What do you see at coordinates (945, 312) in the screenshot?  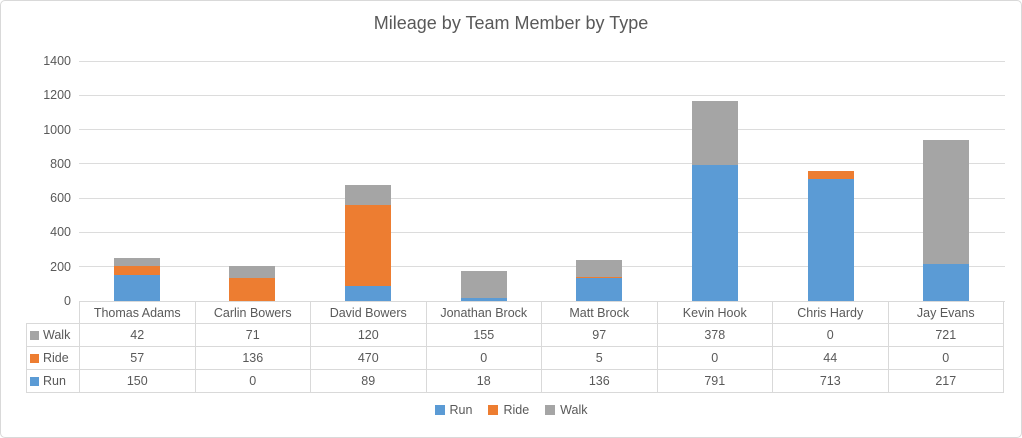 I see `table-category-header: Jay Evans` at bounding box center [945, 312].